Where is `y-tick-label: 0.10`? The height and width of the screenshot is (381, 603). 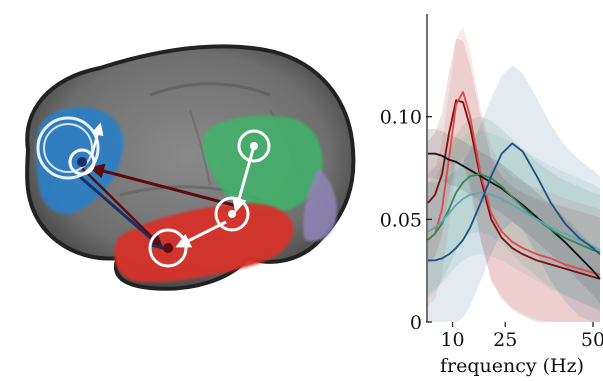 y-tick-label: 0.10 is located at coordinates (401, 118).